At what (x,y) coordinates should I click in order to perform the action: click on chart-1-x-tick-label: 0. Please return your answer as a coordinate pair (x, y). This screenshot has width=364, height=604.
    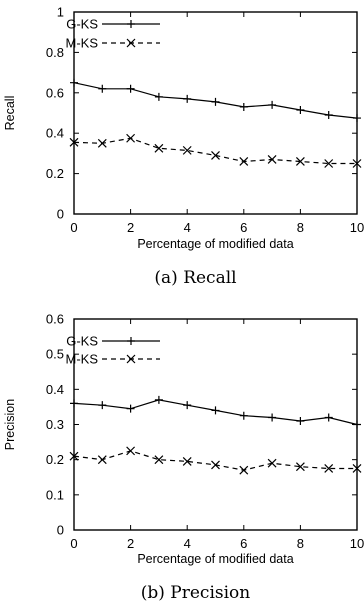
    Looking at the image, I should click on (73, 227).